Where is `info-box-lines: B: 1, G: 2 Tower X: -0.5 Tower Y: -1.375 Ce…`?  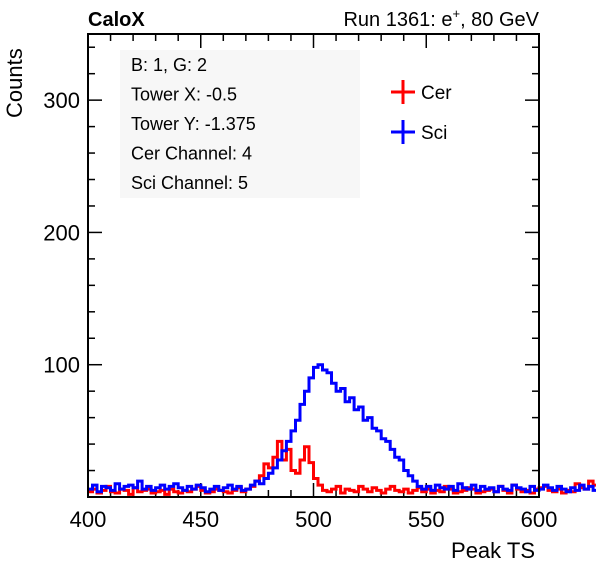
info-box-lines: B: 1, G: 2 Tower X: -0.5 Tower Y: -1.375 Ce… is located at coordinates (193, 124).